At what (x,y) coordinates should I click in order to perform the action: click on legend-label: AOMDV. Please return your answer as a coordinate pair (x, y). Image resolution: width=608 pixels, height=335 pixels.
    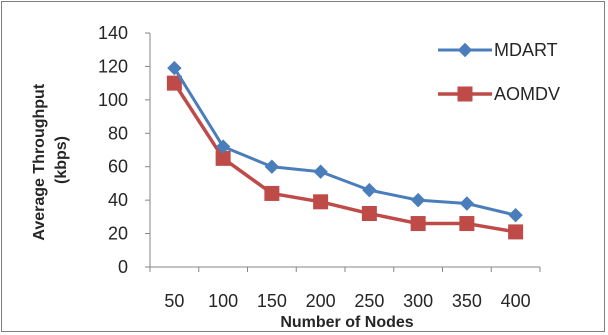
    Looking at the image, I should click on (527, 94).